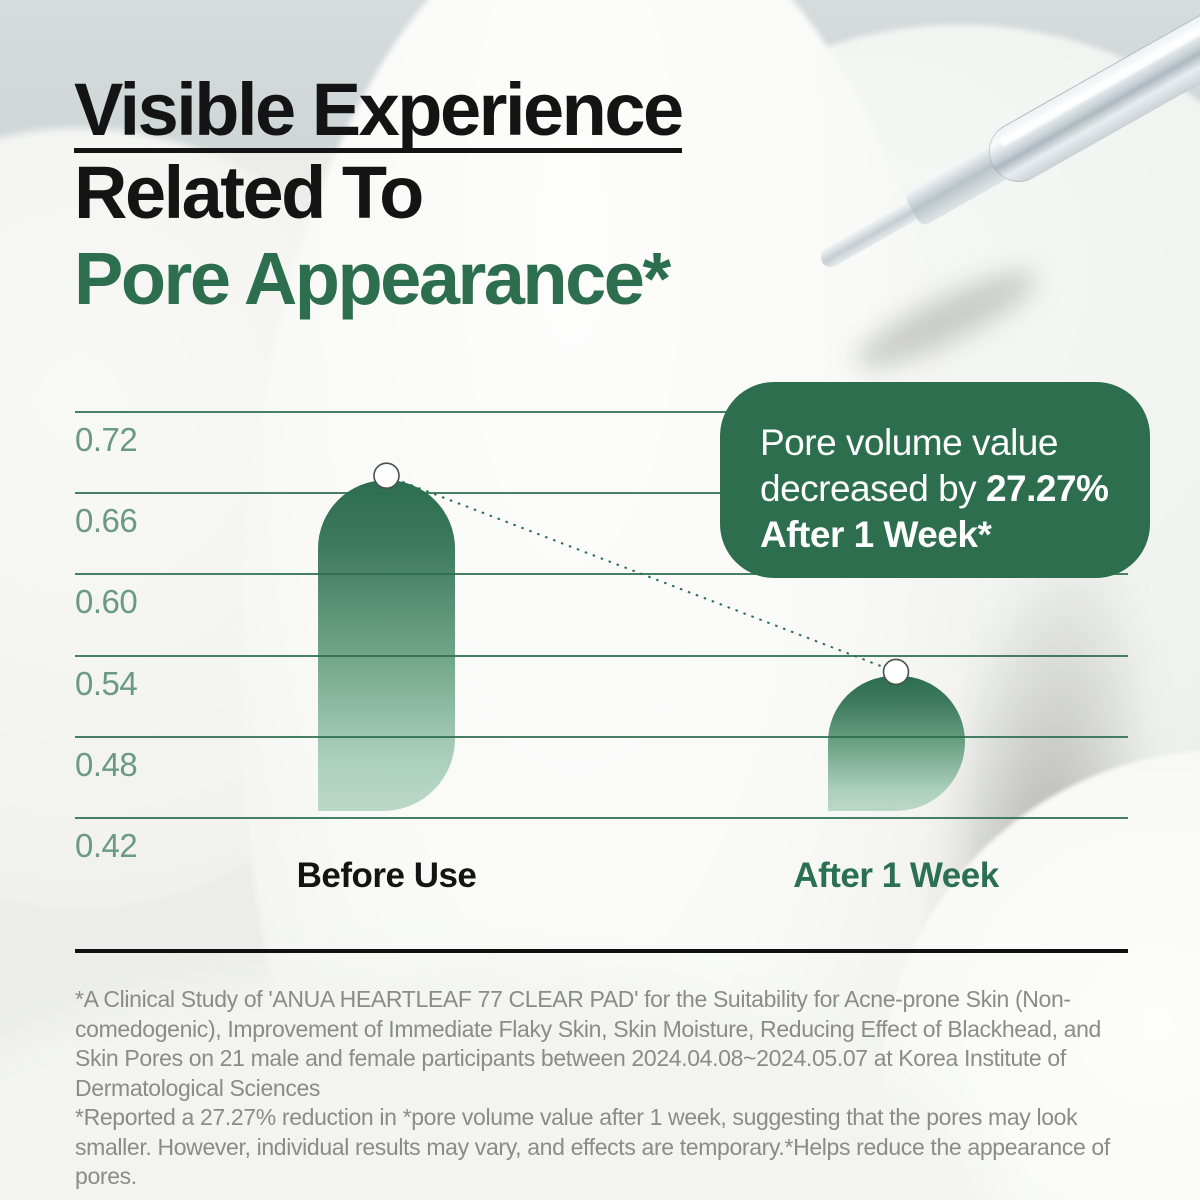  I want to click on x-axis-line, so click(601, 951).